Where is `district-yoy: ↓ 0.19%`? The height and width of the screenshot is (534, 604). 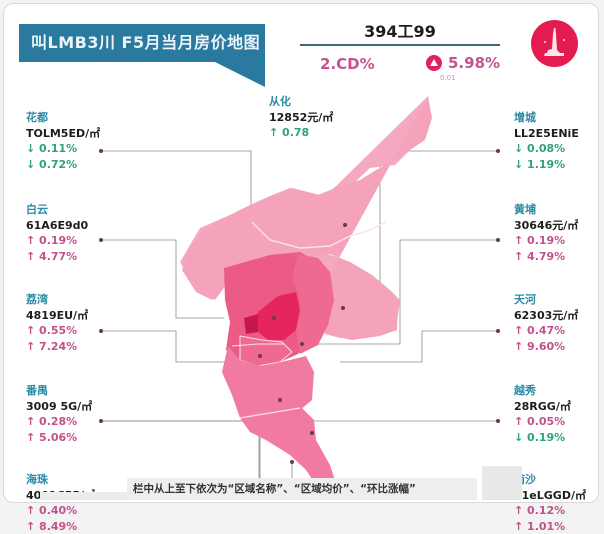 district-yoy: ↓ 0.19% is located at coordinates (559, 438).